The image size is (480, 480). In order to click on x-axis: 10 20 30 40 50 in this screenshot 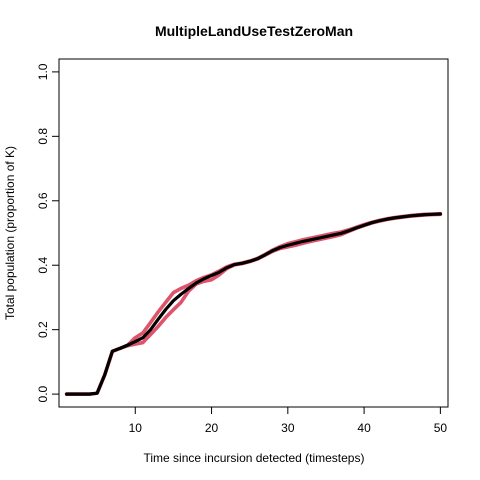, I will do `click(288, 420)`.